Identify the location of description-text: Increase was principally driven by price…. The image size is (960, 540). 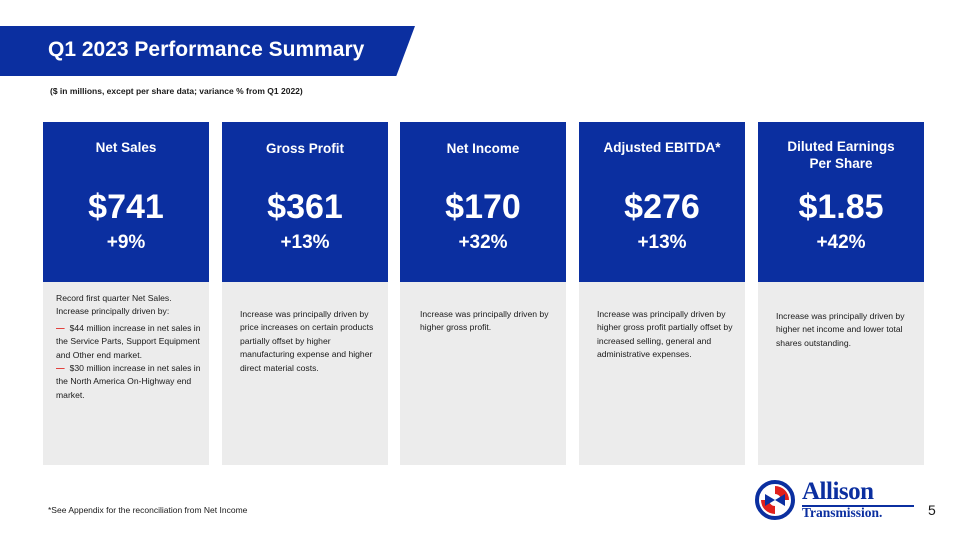
(307, 341).